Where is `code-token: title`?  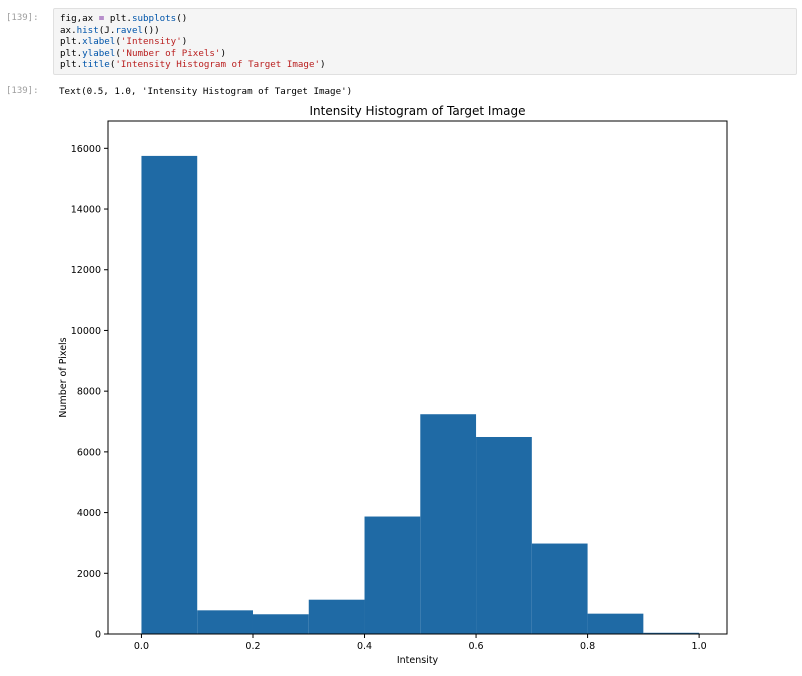
code-token: title is located at coordinates (96, 64).